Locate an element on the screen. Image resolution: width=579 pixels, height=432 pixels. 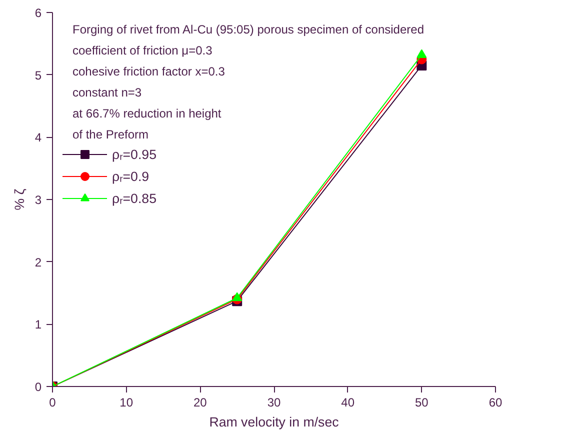
x-tick-label: 50 is located at coordinates (421, 403).